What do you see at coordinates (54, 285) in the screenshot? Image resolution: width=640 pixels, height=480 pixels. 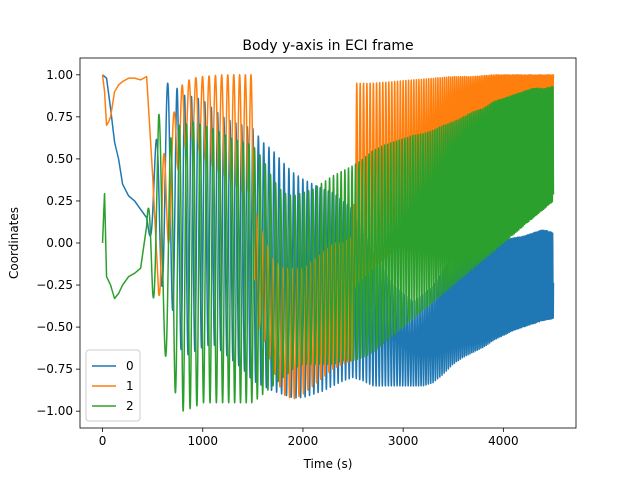 I see `y-tick-label: −0.25` at bounding box center [54, 285].